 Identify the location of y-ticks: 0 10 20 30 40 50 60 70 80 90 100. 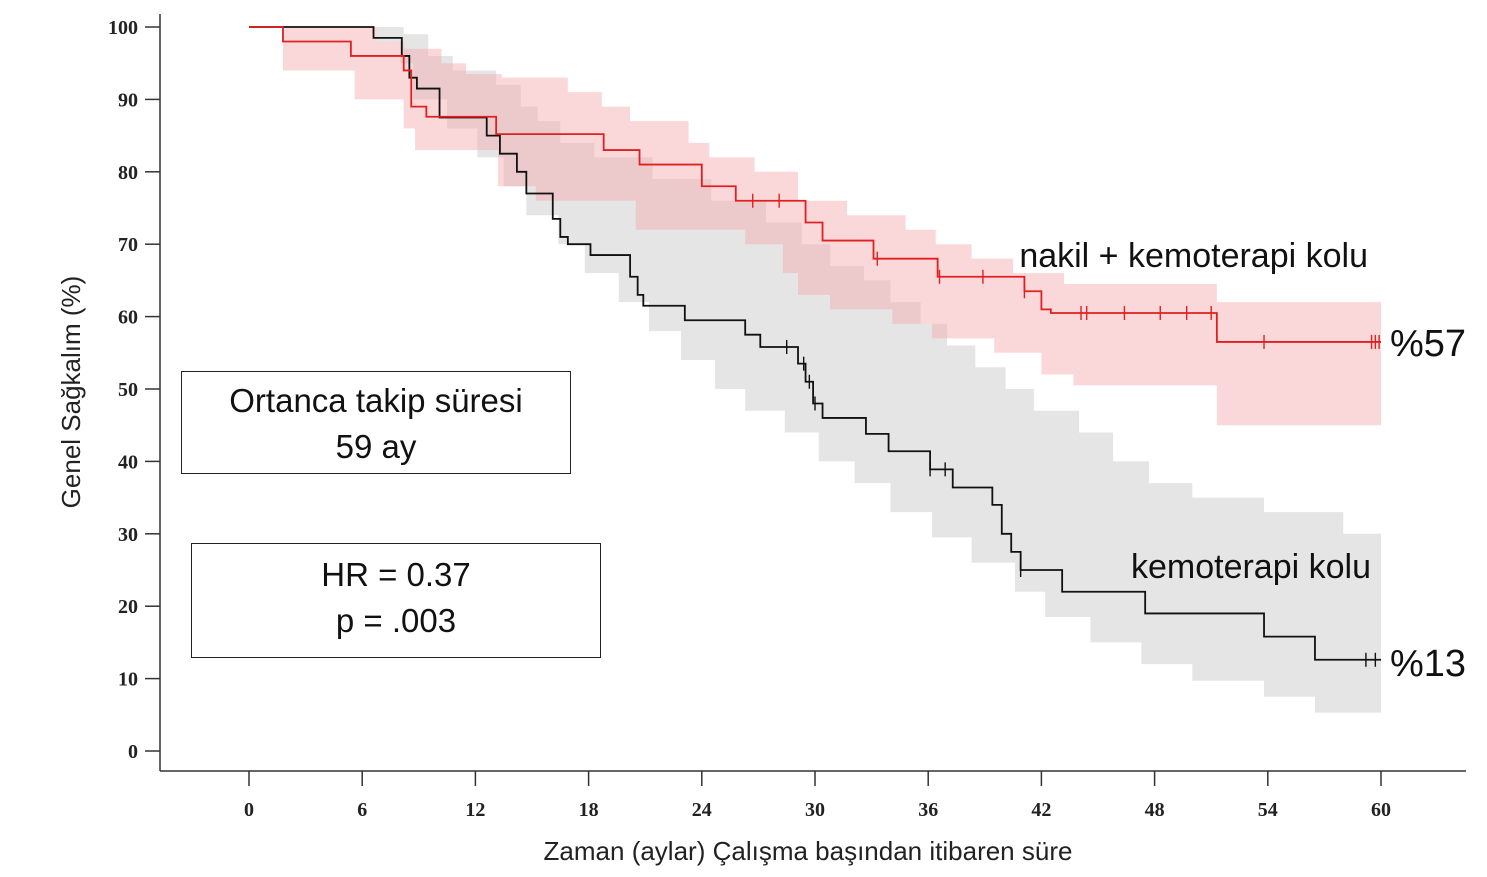
(134, 390).